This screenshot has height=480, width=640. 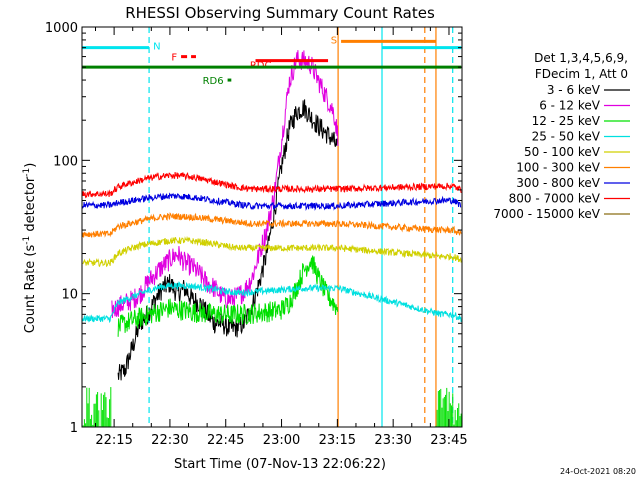 I want to click on flag-label: F, so click(x=174, y=58).